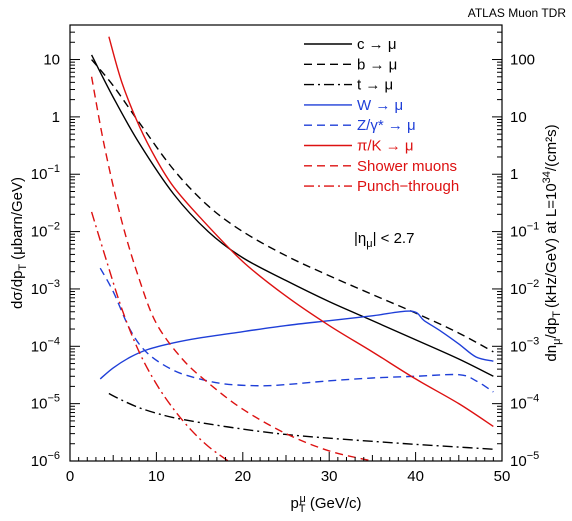 The width and height of the screenshot is (572, 521). Describe the element at coordinates (515, 247) in the screenshot. I see `y-axis-right: 100 10 1 10⁻¹ 10⁻² 10⁻³ 10⁻⁴ 10⁻⁵` at that location.